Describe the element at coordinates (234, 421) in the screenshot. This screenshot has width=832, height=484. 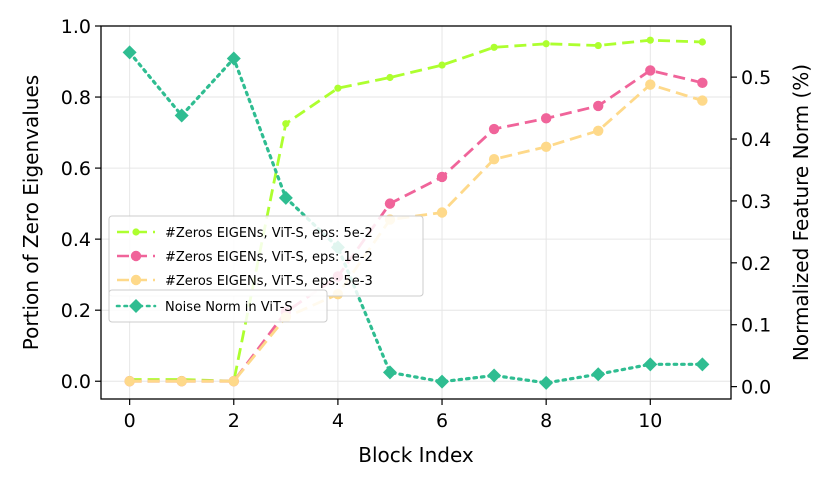
I see `x-tick-label: 2` at that location.